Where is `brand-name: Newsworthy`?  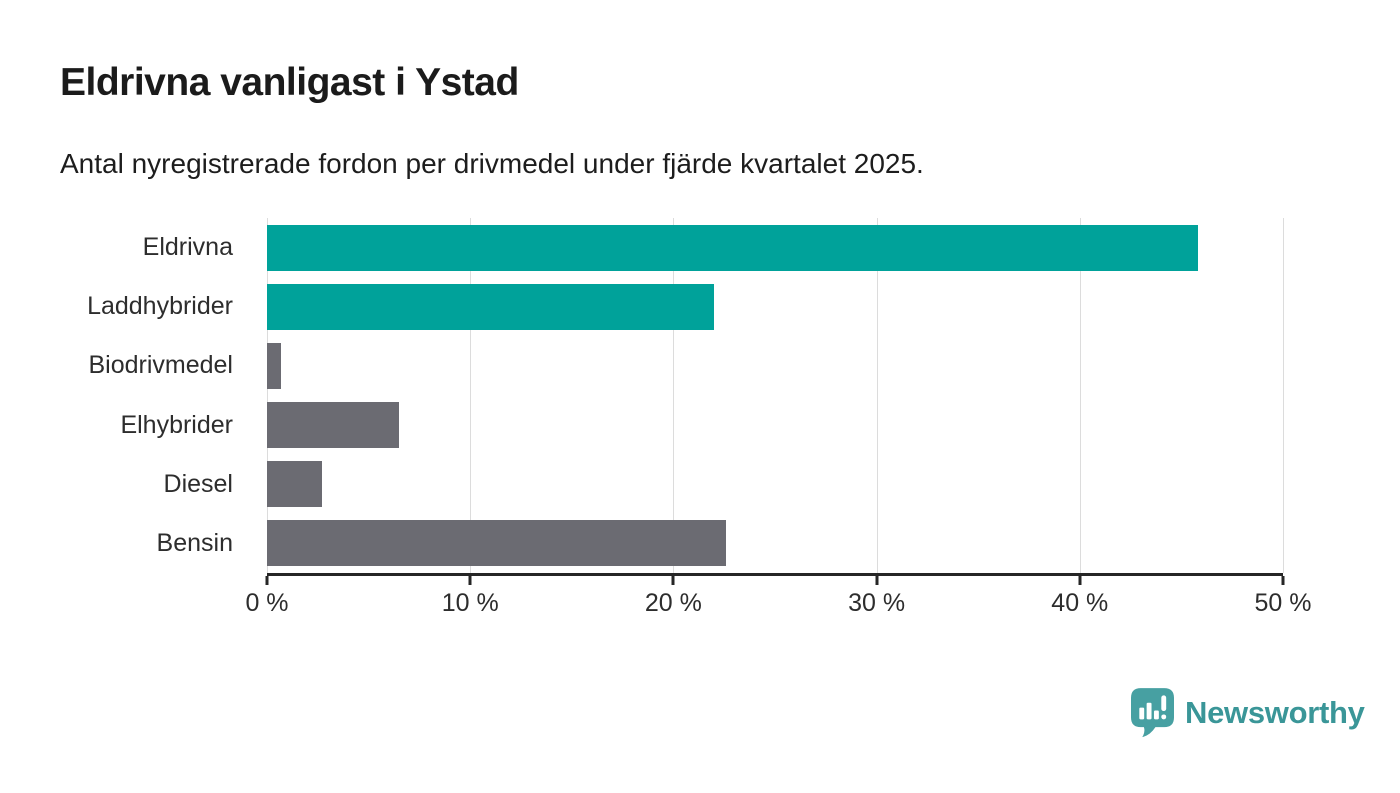
brand-name: Newsworthy is located at coordinates (1275, 712).